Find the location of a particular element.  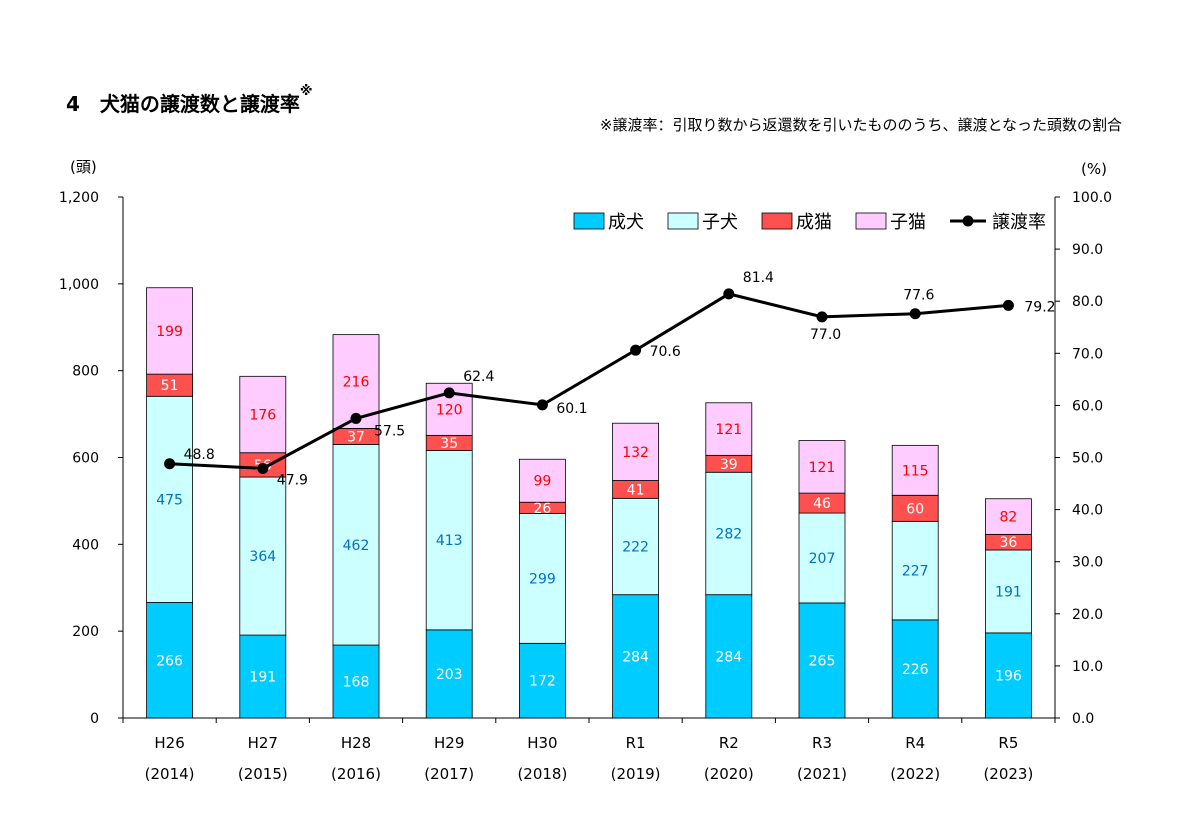

x-tick-label: H26 is located at coordinates (169, 743).